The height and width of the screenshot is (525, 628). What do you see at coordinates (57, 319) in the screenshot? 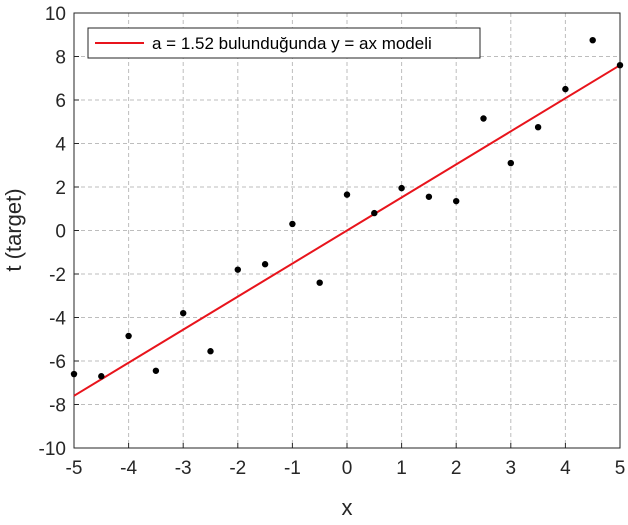
I see `y-tick-label: -4` at bounding box center [57, 319].